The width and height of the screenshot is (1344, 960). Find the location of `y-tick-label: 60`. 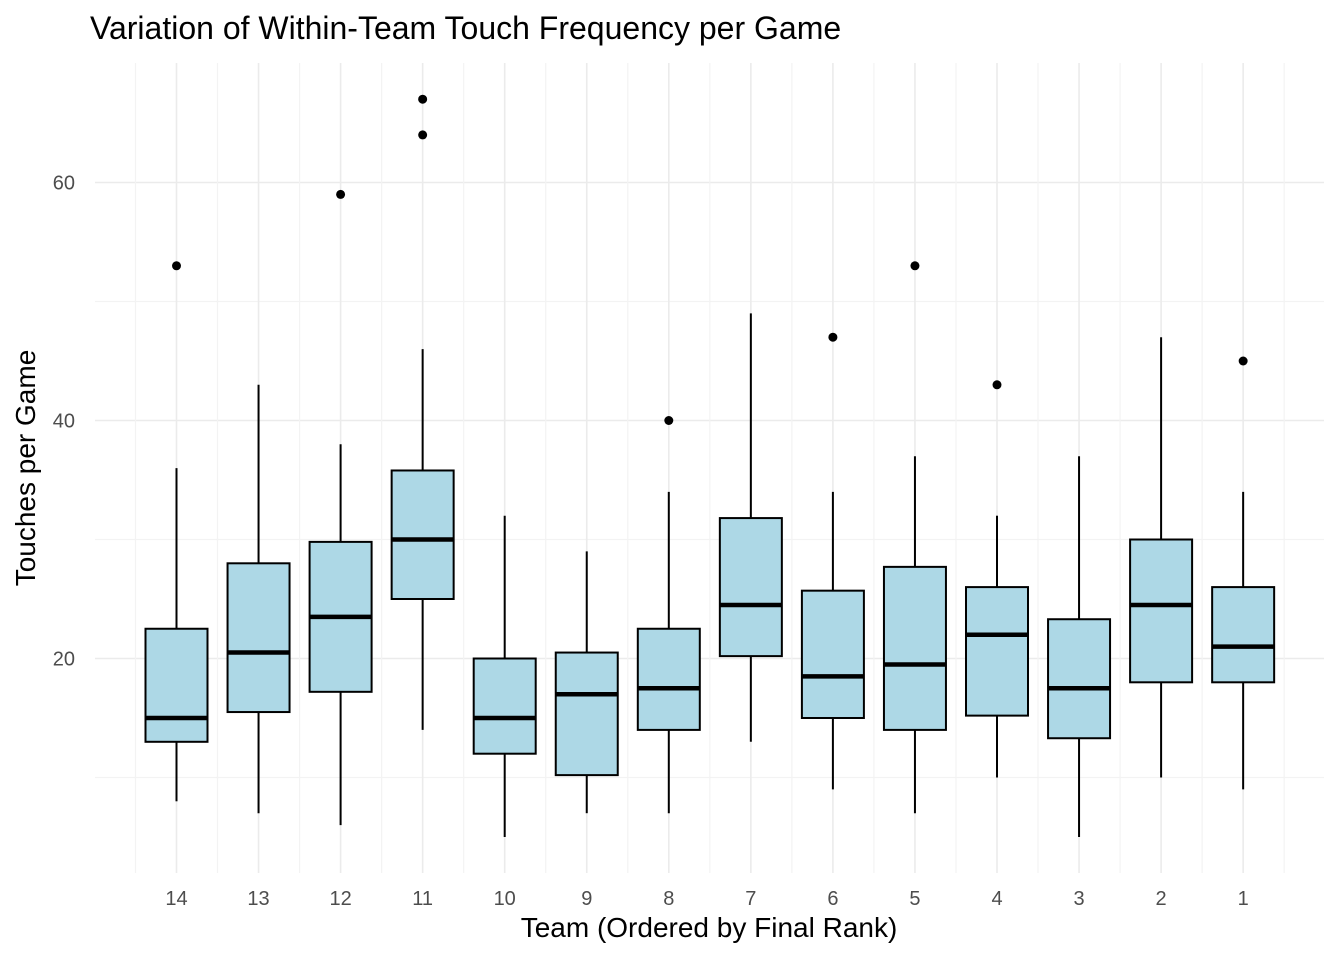

y-tick-label: 60 is located at coordinates (64, 184).